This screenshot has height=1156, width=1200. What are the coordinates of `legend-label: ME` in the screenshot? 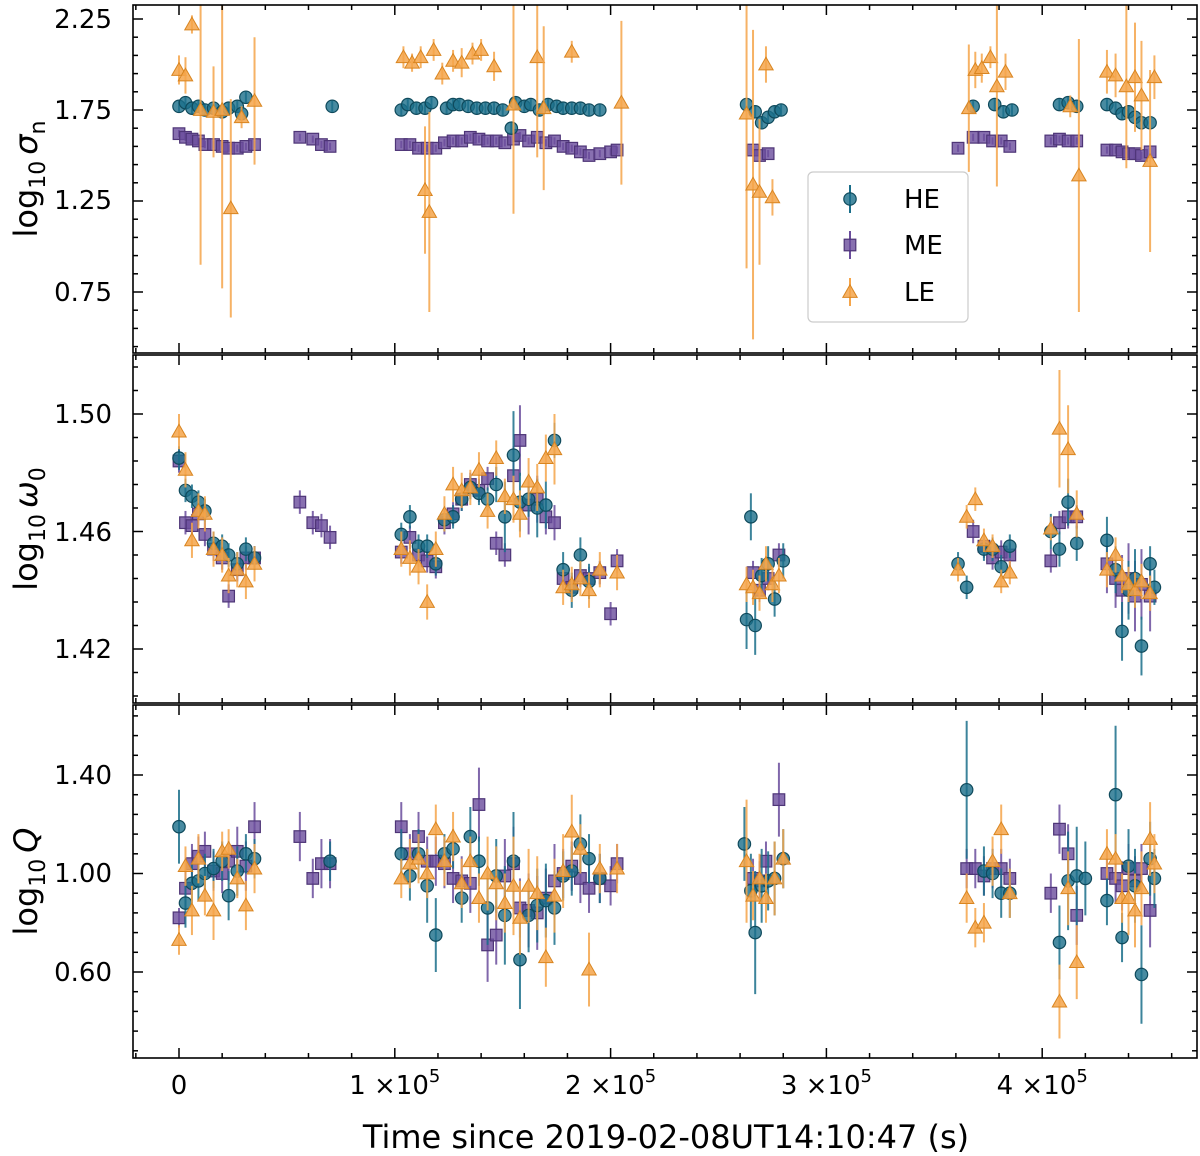 It's located at (923, 246).